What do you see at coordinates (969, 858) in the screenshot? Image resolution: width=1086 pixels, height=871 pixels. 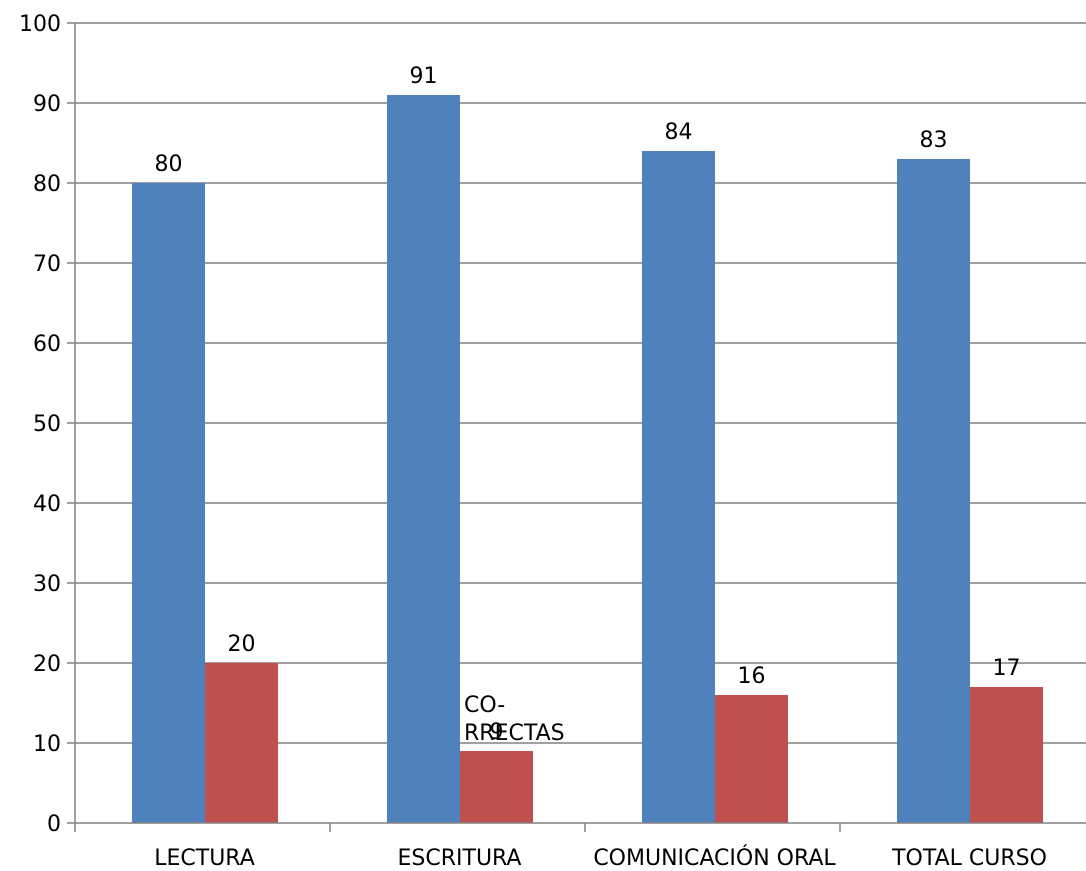 I see `x-category-label: TOTAL CURSO` at bounding box center [969, 858].